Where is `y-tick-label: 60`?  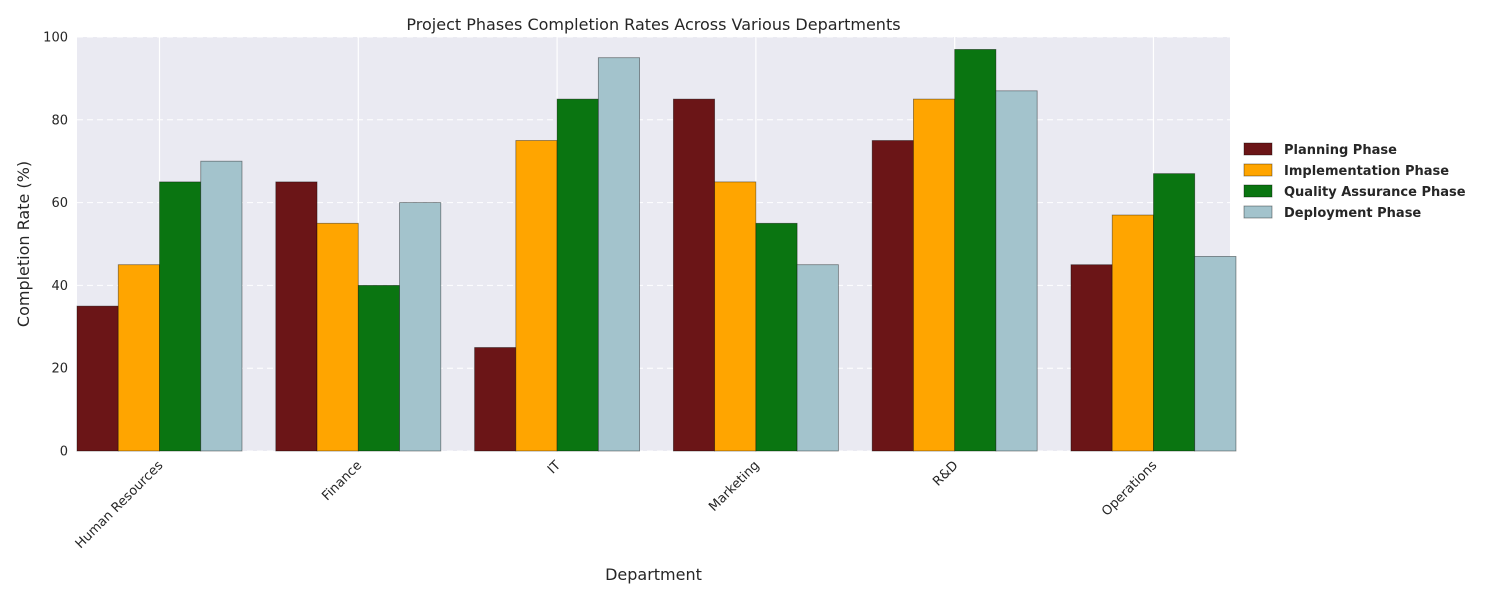
y-tick-label: 60 is located at coordinates (59, 203).